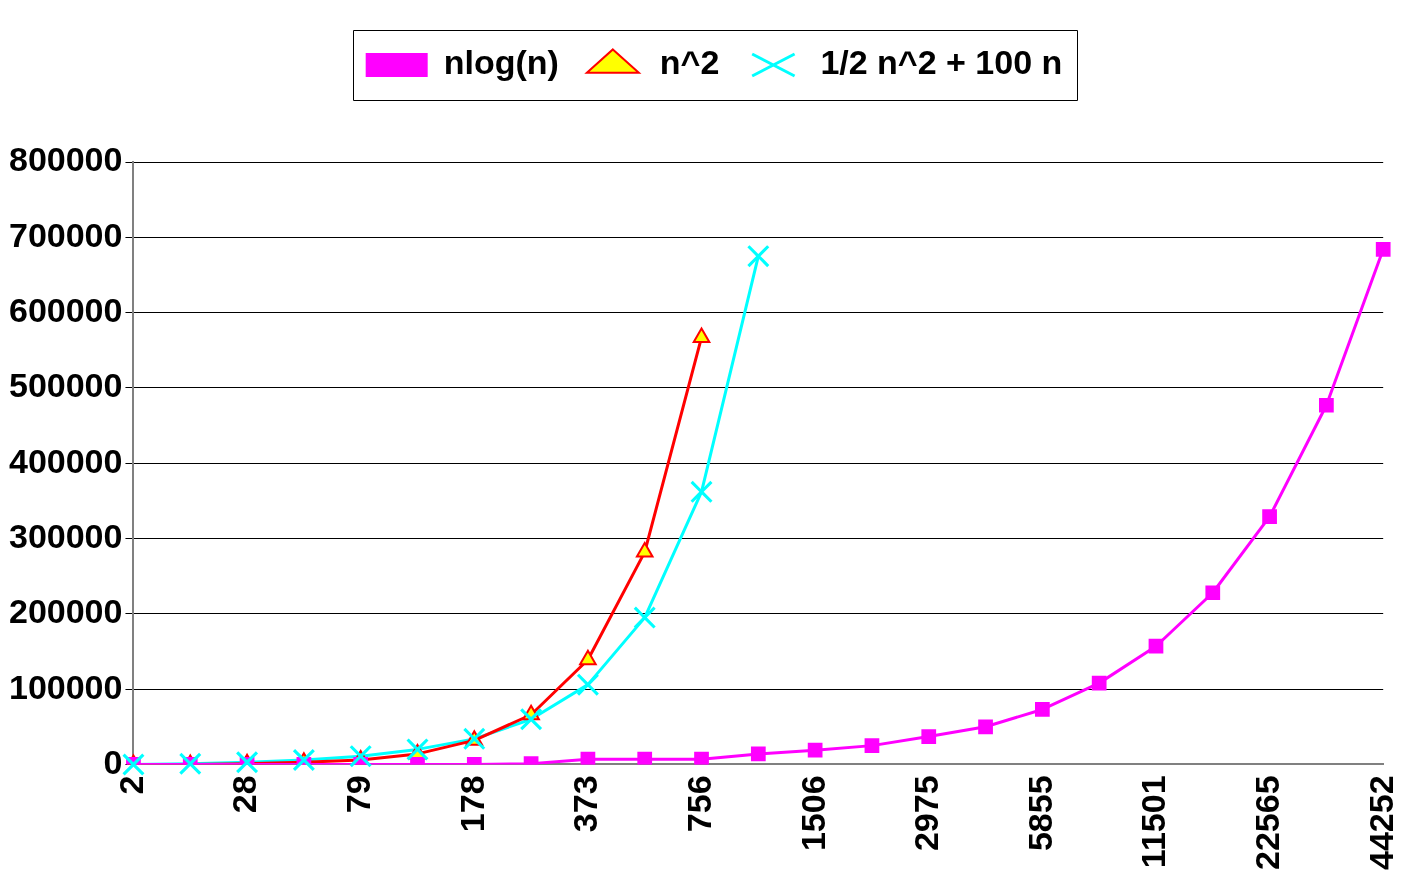 Image resolution: width=1427 pixels, height=877 pixels. What do you see at coordinates (689, 62) in the screenshot?
I see `legend-label: n^2` at bounding box center [689, 62].